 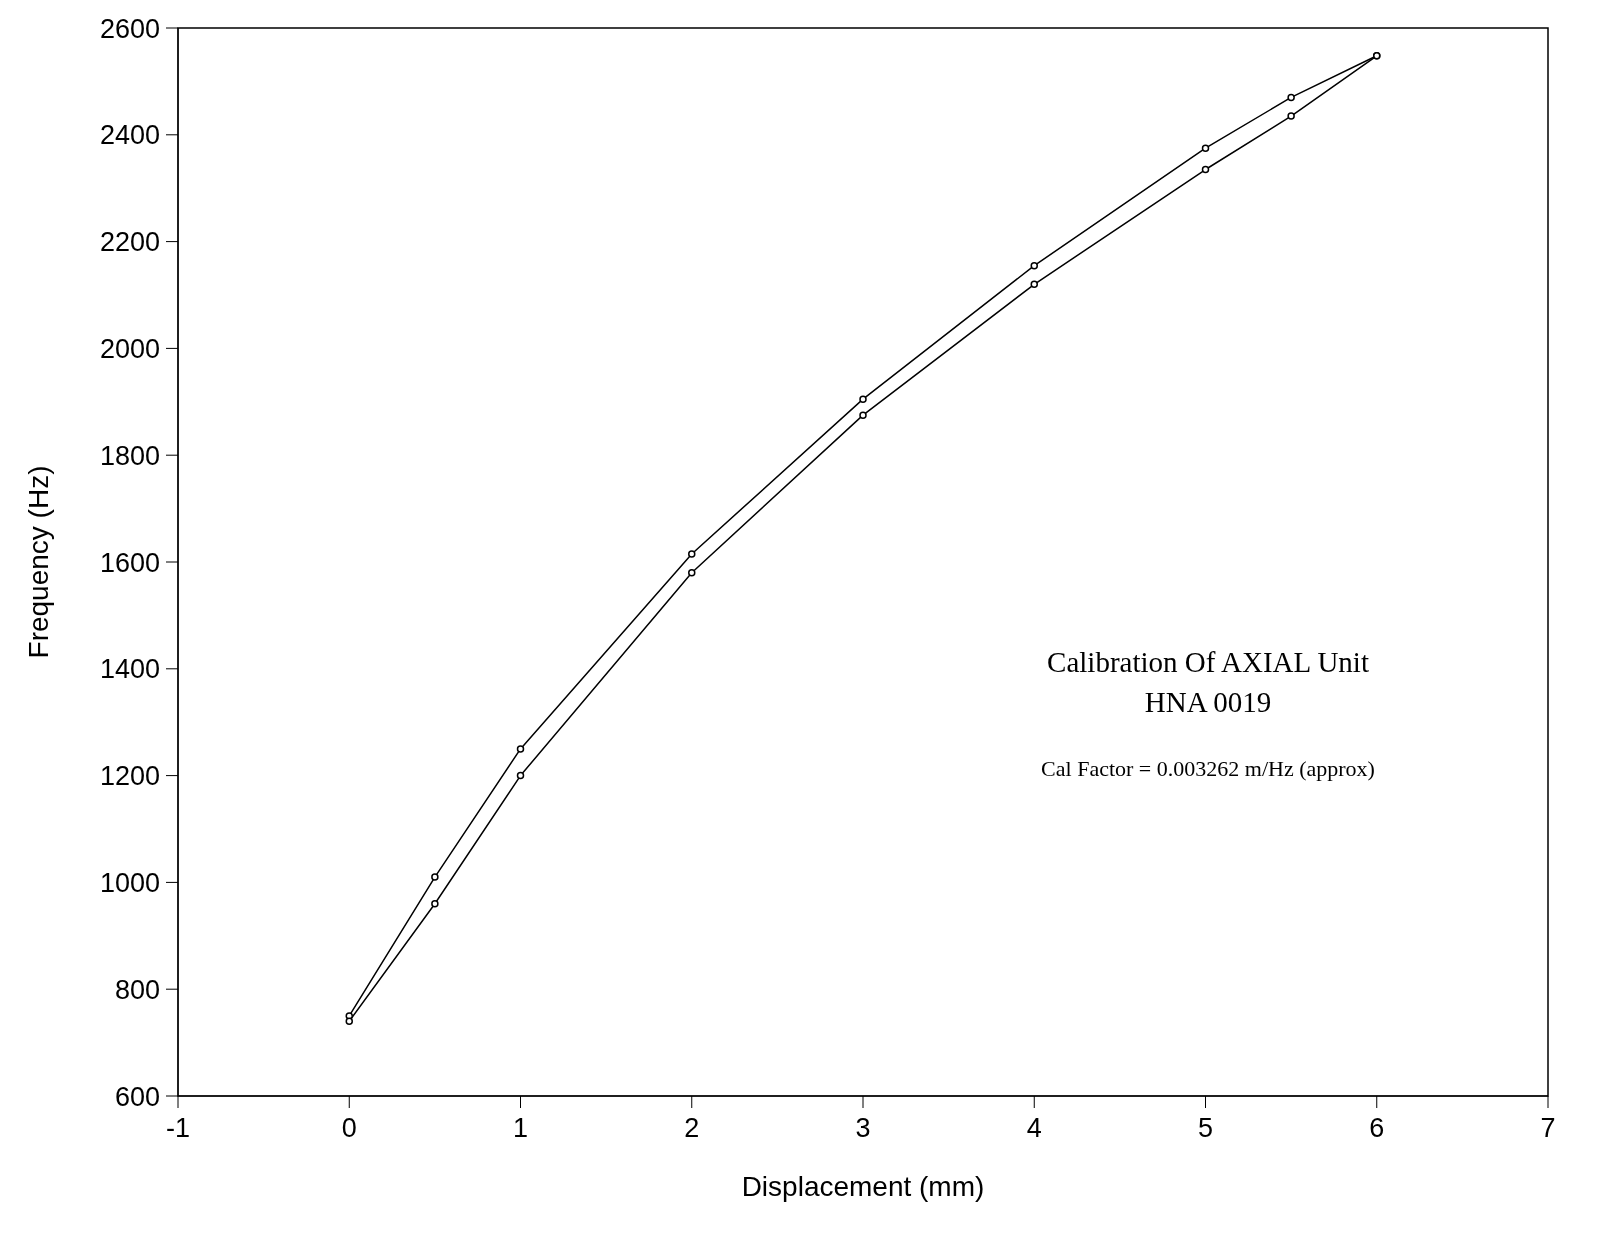 What do you see at coordinates (129, 242) in the screenshot?
I see `y-tick-label: 2200` at bounding box center [129, 242].